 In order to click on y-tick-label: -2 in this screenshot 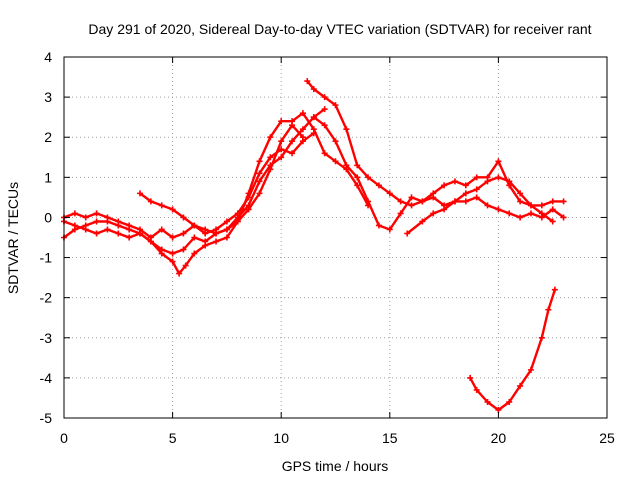, I will do `click(46, 298)`.